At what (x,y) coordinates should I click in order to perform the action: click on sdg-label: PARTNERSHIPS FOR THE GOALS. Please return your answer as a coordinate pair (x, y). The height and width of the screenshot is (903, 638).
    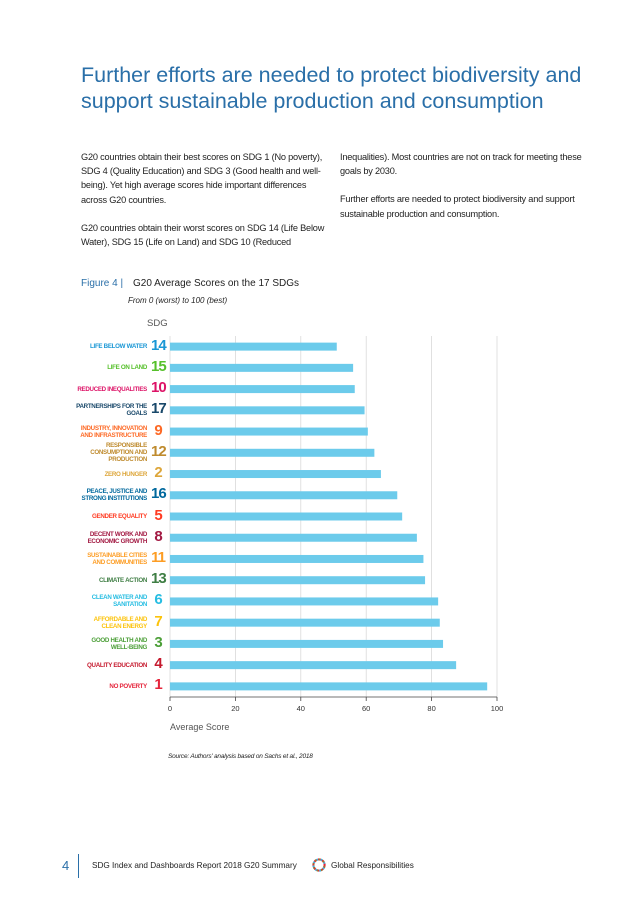
    Looking at the image, I should click on (111, 410).